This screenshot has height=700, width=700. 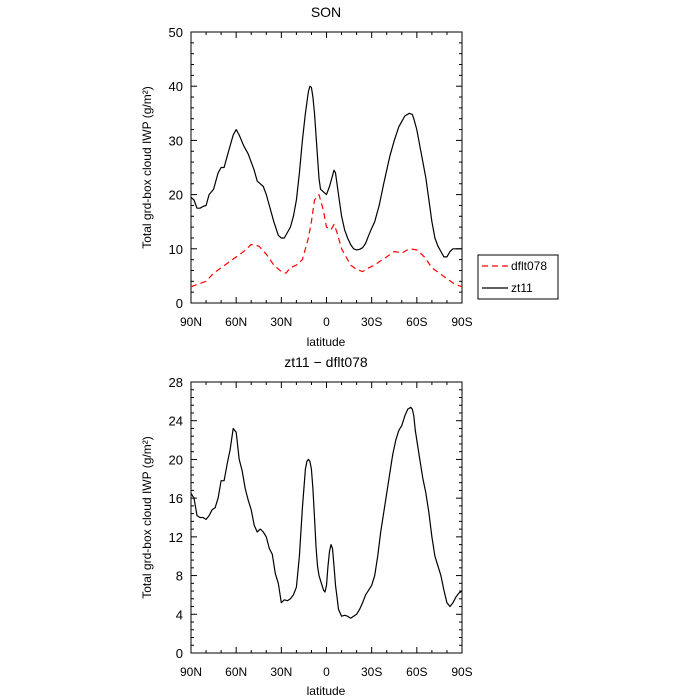 I want to click on chart-bottom-x-tick-labels: 90N 60N 30N 0 30S 60S 90S, so click(x=326, y=672).